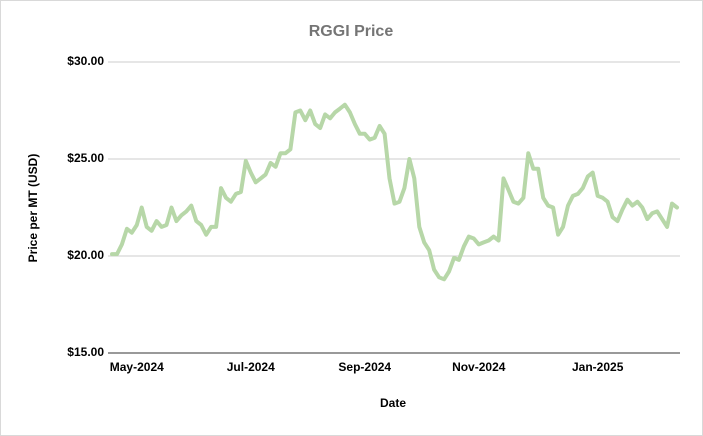 This screenshot has height=436, width=703. Describe the element at coordinates (85, 61) in the screenshot. I see `y-tick-label: $30.00` at that location.